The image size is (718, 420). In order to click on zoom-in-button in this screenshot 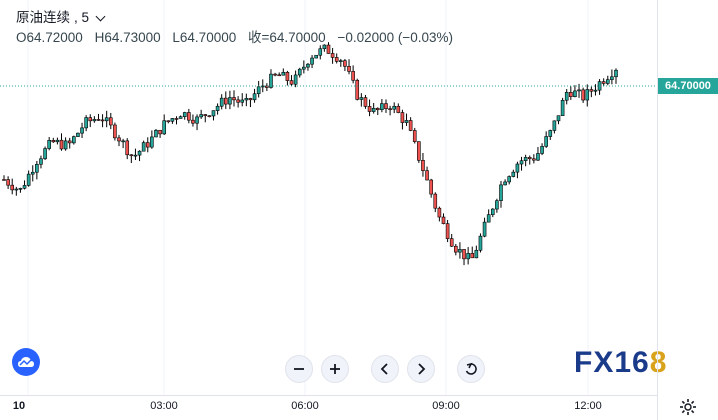, I will do `click(335, 369)`.